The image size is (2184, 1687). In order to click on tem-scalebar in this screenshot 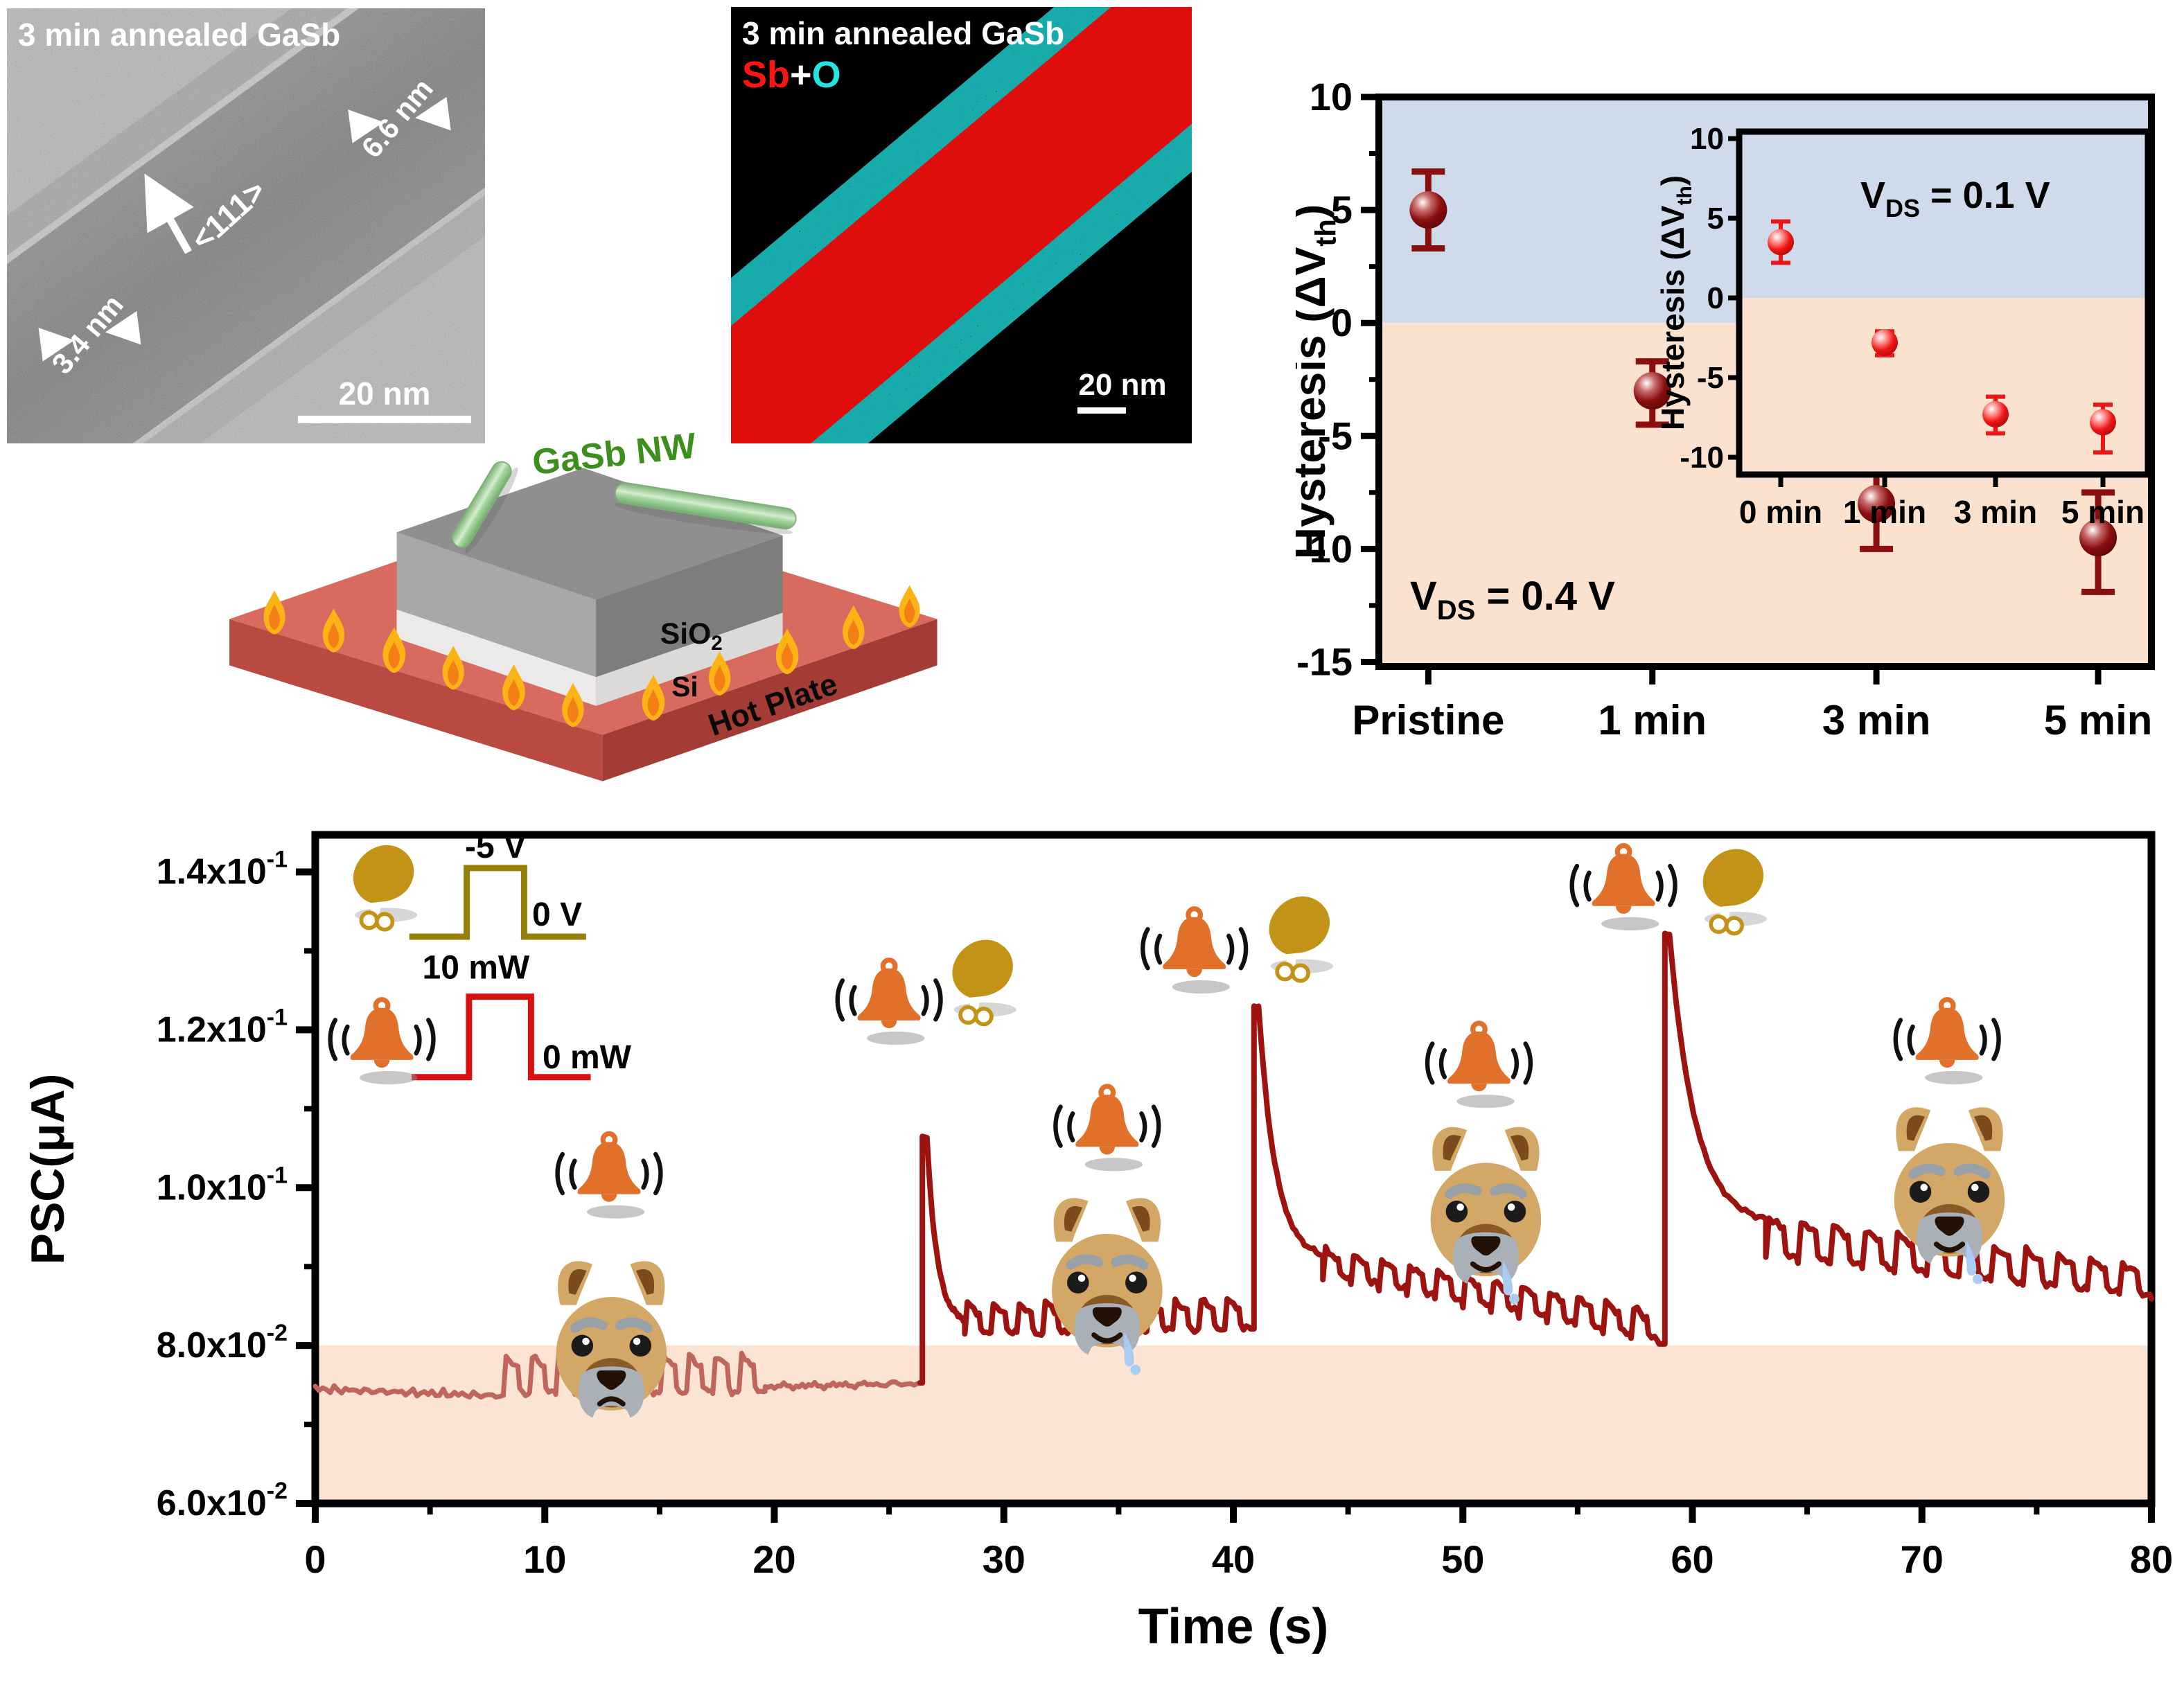, I will do `click(385, 419)`.